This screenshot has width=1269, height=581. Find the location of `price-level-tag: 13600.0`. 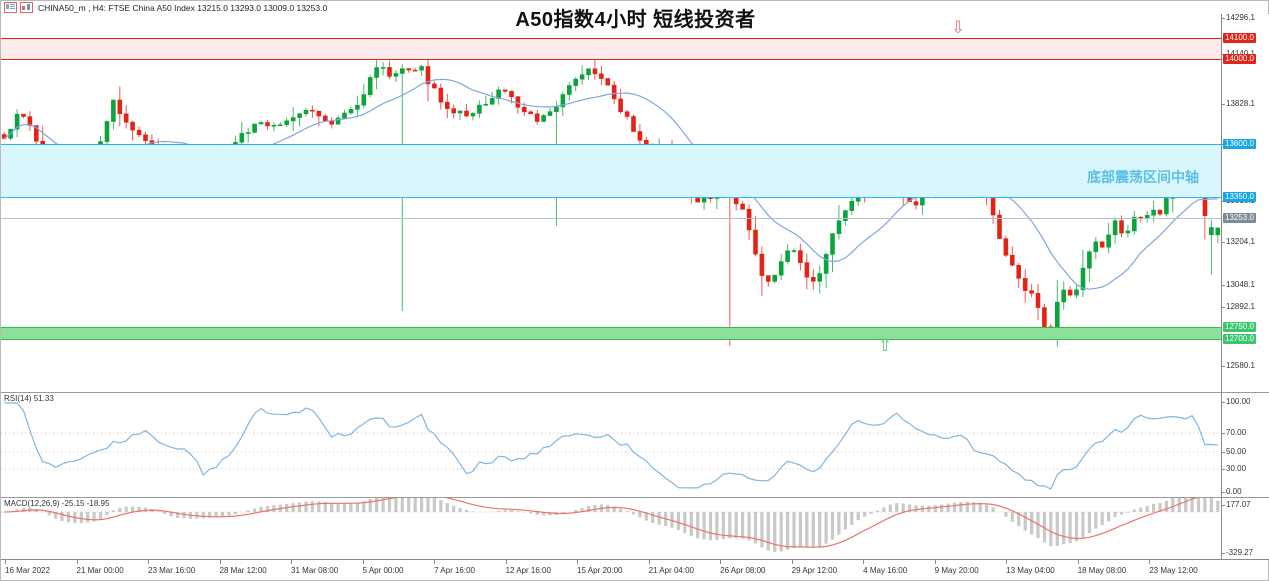

price-level-tag: 13600.0 is located at coordinates (1239, 144).